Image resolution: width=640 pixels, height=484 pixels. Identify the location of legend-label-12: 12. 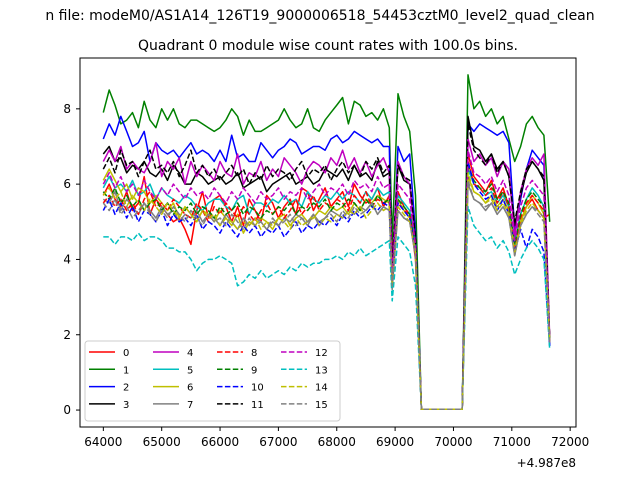
(321, 353).